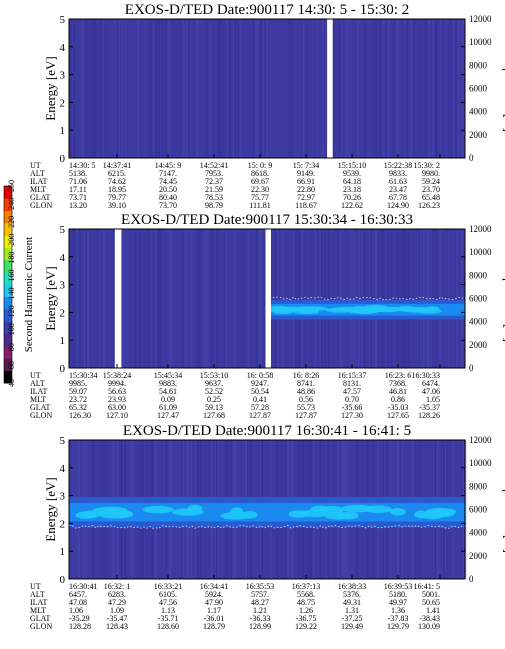 This screenshot has height=649, width=505. Describe the element at coordinates (352, 602) in the screenshot. I see `table-cell: 49.31` at that location.